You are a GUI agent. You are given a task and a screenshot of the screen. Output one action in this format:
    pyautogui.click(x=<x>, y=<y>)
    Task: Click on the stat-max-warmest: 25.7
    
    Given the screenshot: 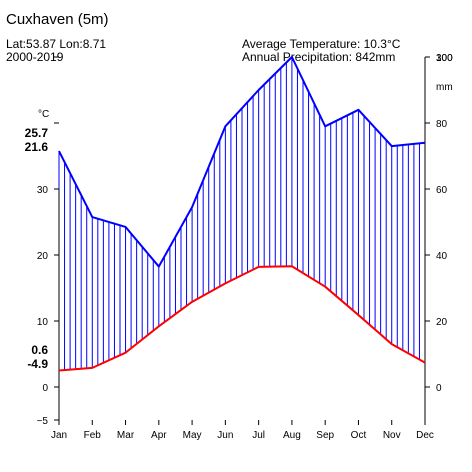 What is the action you would take?
    pyautogui.click(x=37, y=133)
    